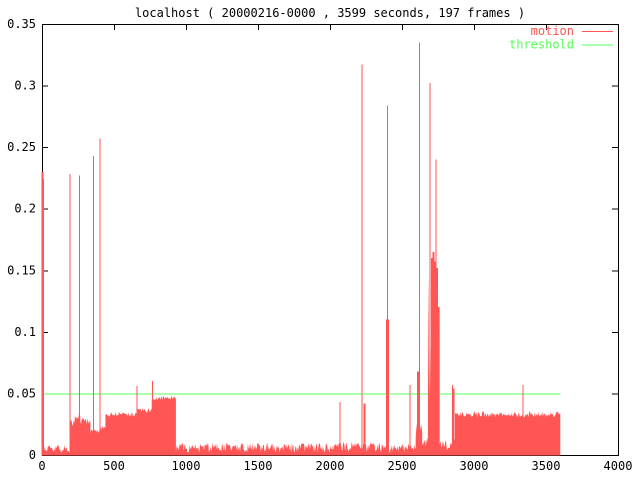 This screenshot has height=480, width=640. Describe the element at coordinates (474, 466) in the screenshot. I see `x-tick-label: 3000` at that location.